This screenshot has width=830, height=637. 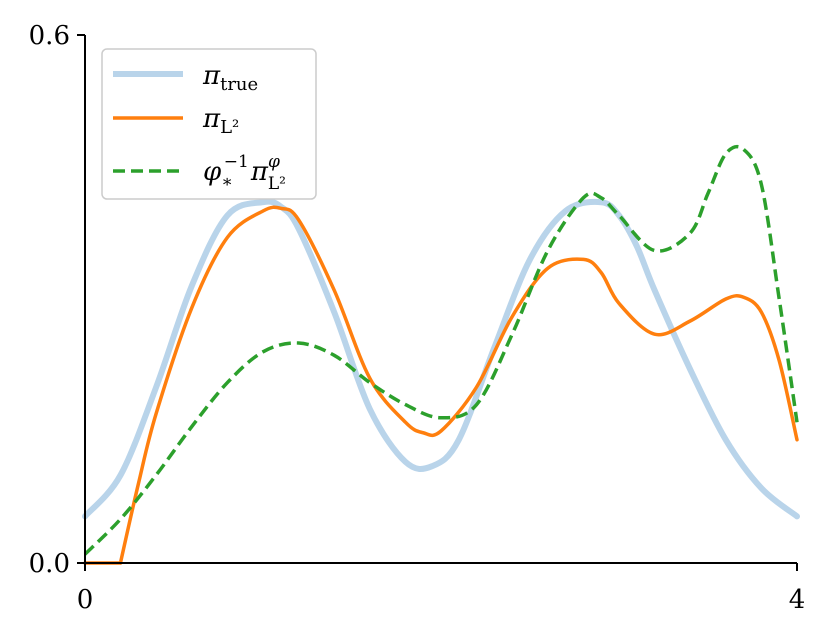 I want to click on legend-box, so click(x=209, y=124).